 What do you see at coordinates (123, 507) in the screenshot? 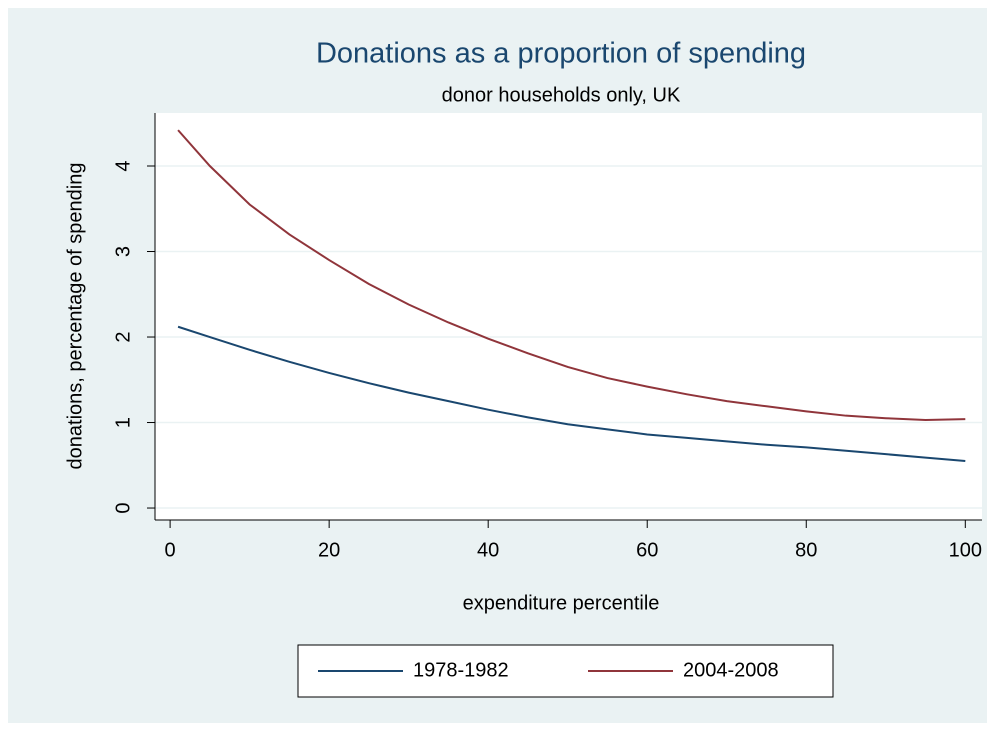
I see `y-tick-label: 0` at bounding box center [123, 507].